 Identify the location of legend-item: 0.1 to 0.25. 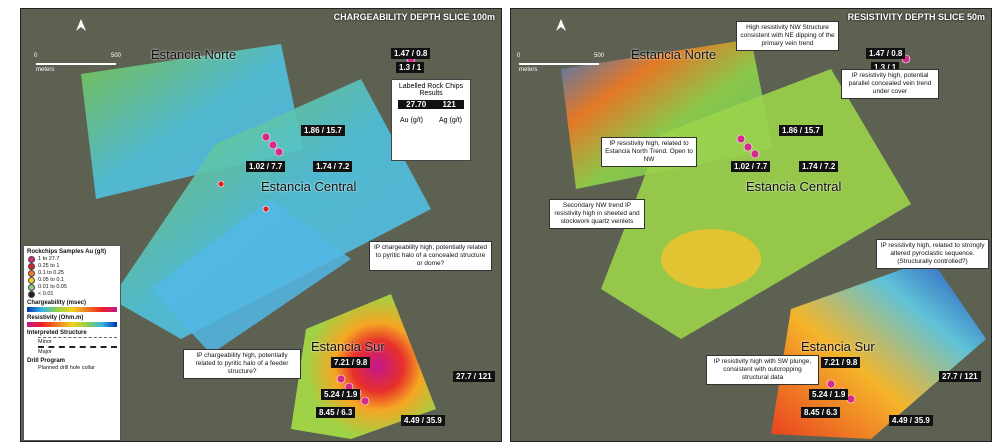
(72, 273).